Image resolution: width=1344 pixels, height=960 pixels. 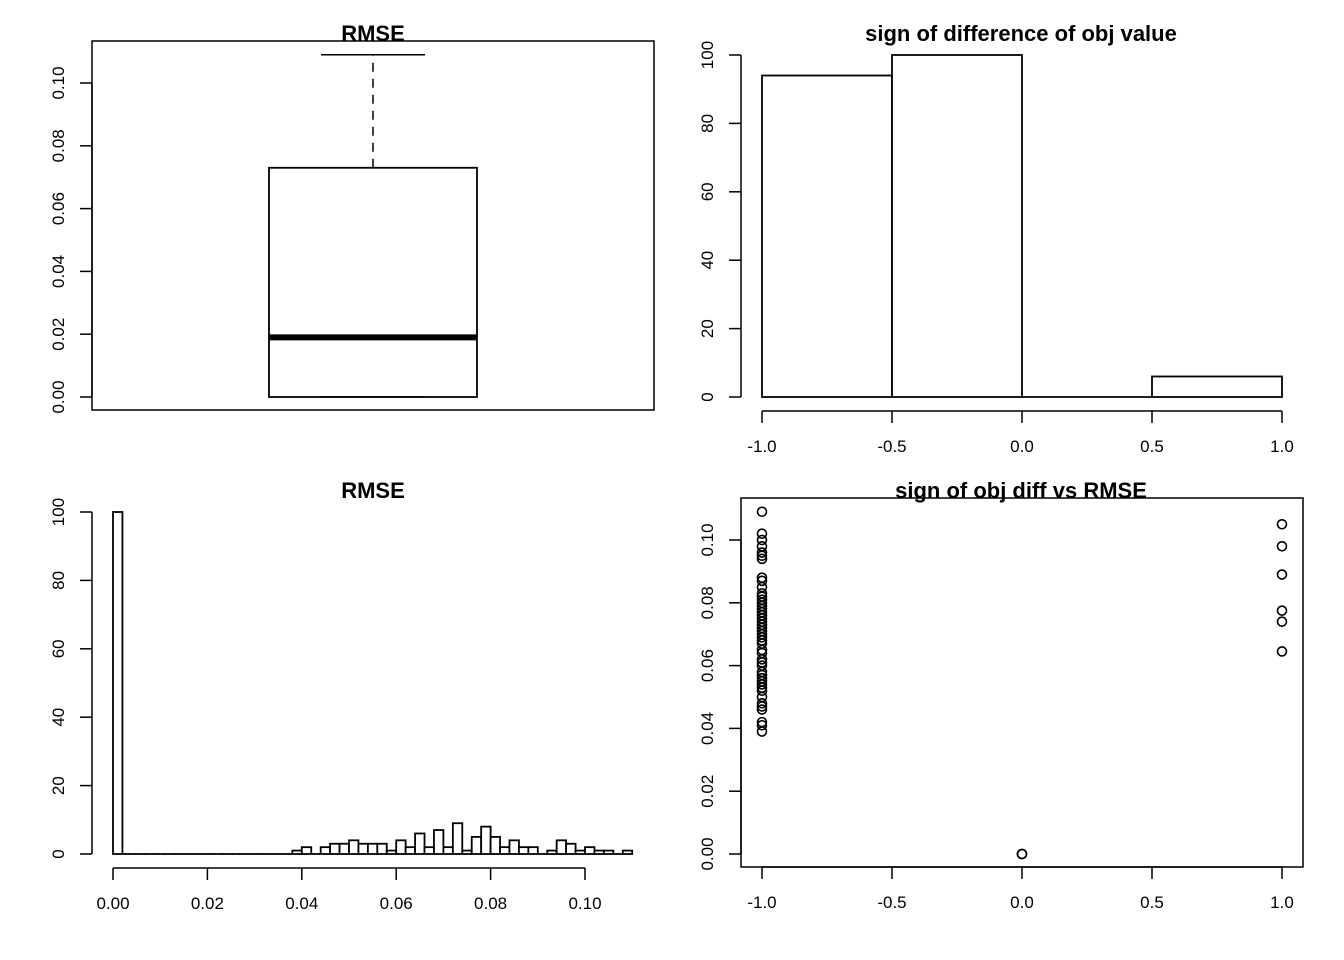 What do you see at coordinates (112, 903) in the screenshot?
I see `rmse-histogram-x-tick-label: 0.00` at bounding box center [112, 903].